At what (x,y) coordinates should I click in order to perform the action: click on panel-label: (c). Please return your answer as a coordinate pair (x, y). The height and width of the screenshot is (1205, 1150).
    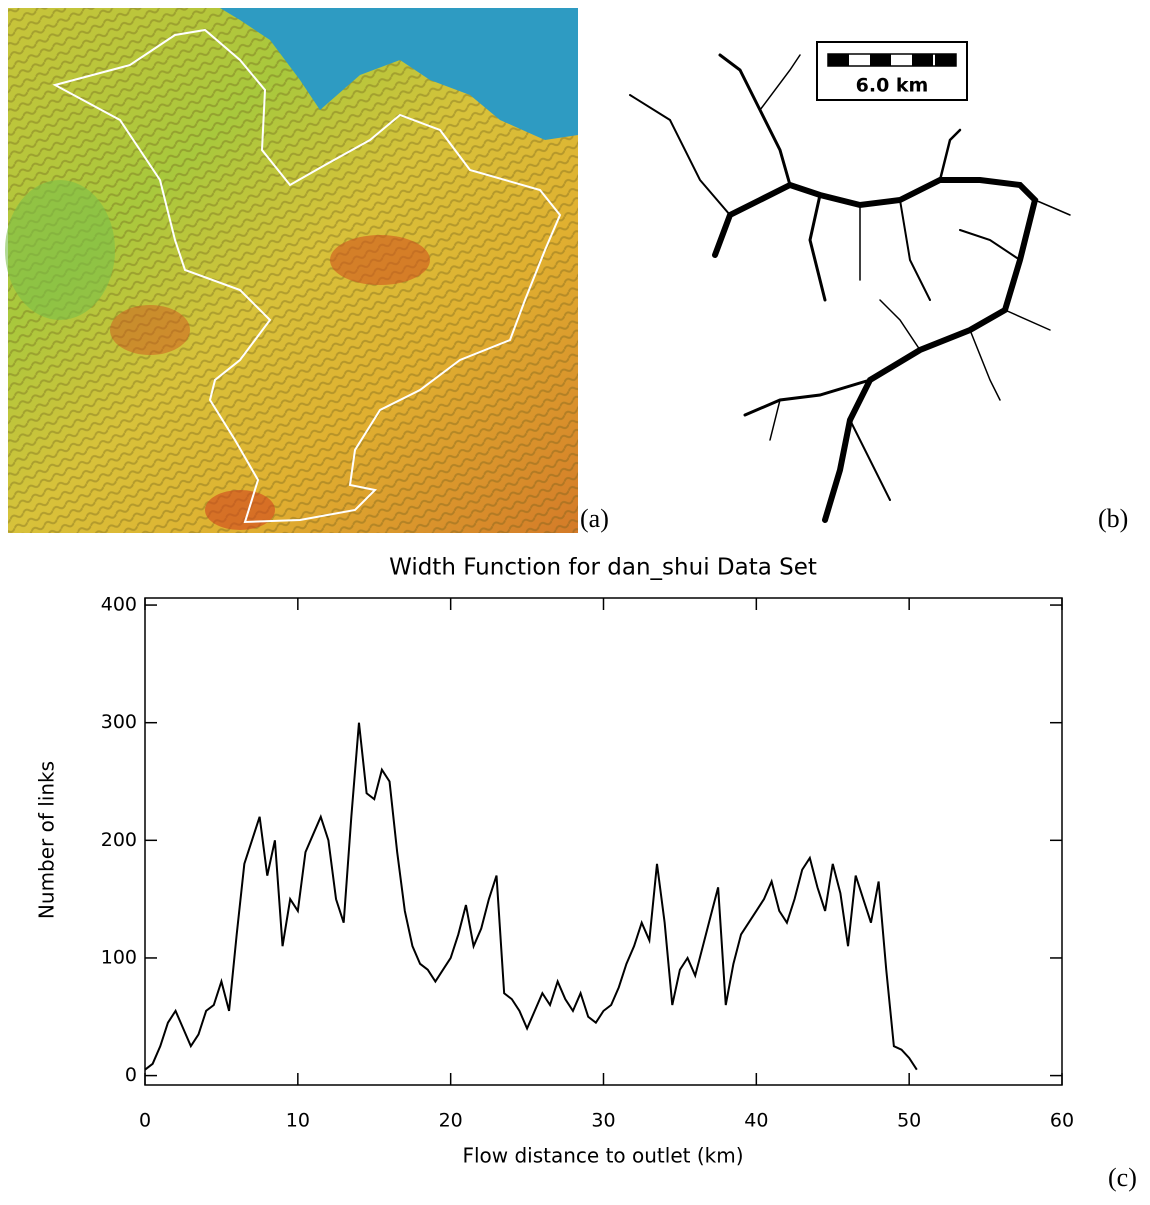
    Looking at the image, I should click on (1122, 1177).